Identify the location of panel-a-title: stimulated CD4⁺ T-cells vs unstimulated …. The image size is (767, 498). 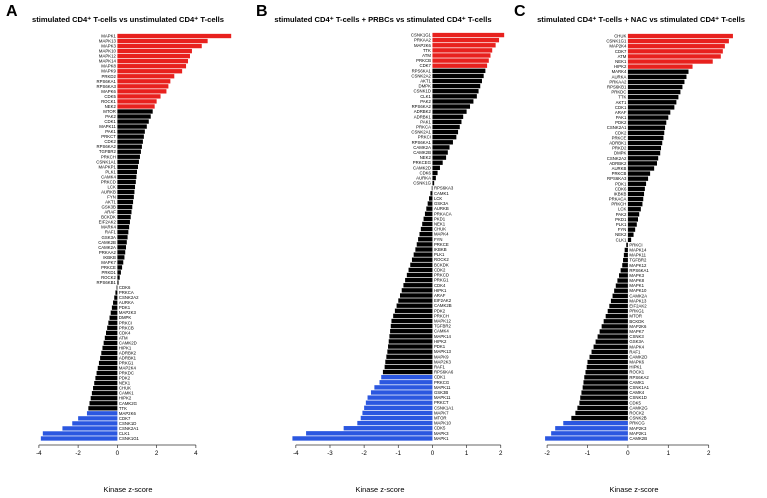
(128, 19).